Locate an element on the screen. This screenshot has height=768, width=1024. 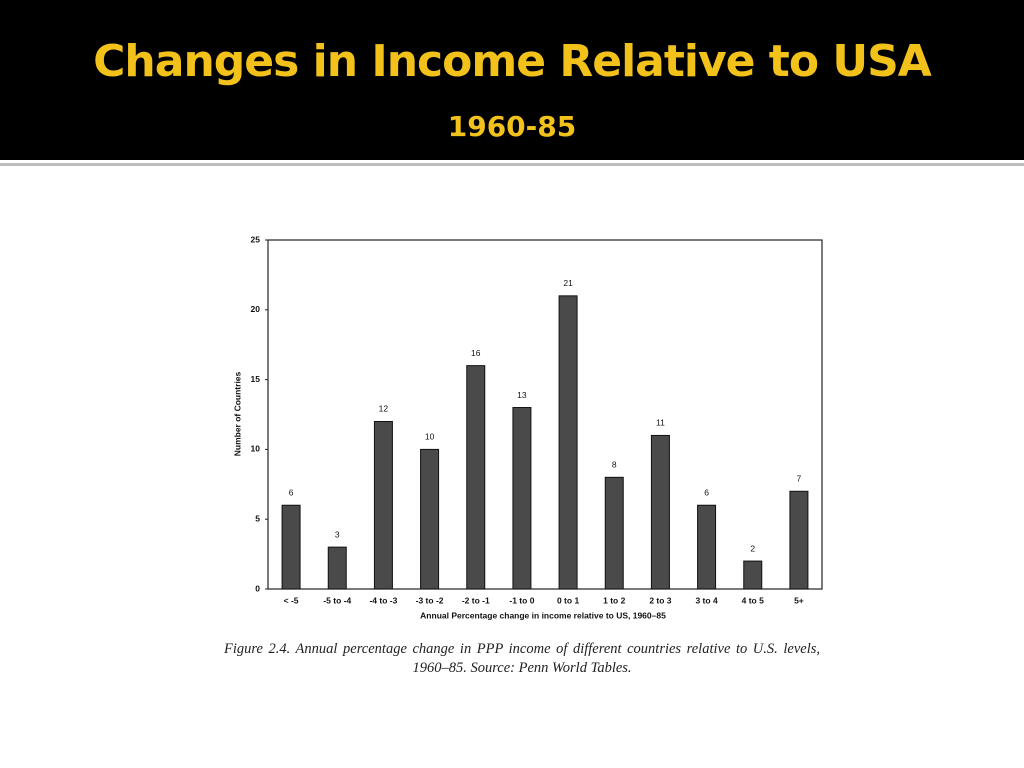
slide-subtitle: 1960-85 is located at coordinates (512, 126).